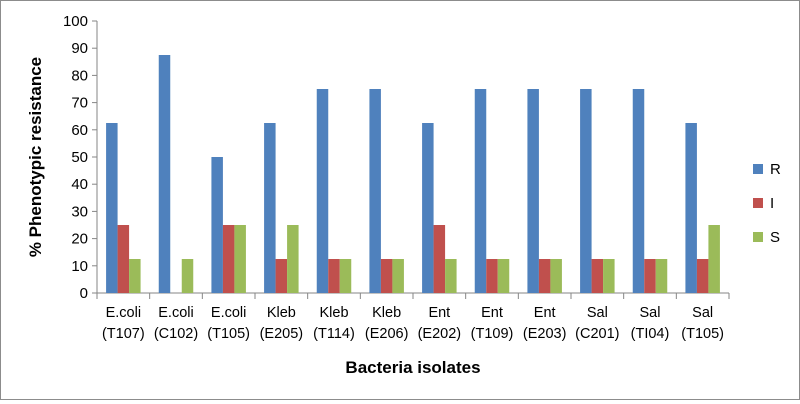  What do you see at coordinates (334, 334) in the screenshot?
I see `x-category-label: (T114)` at bounding box center [334, 334].